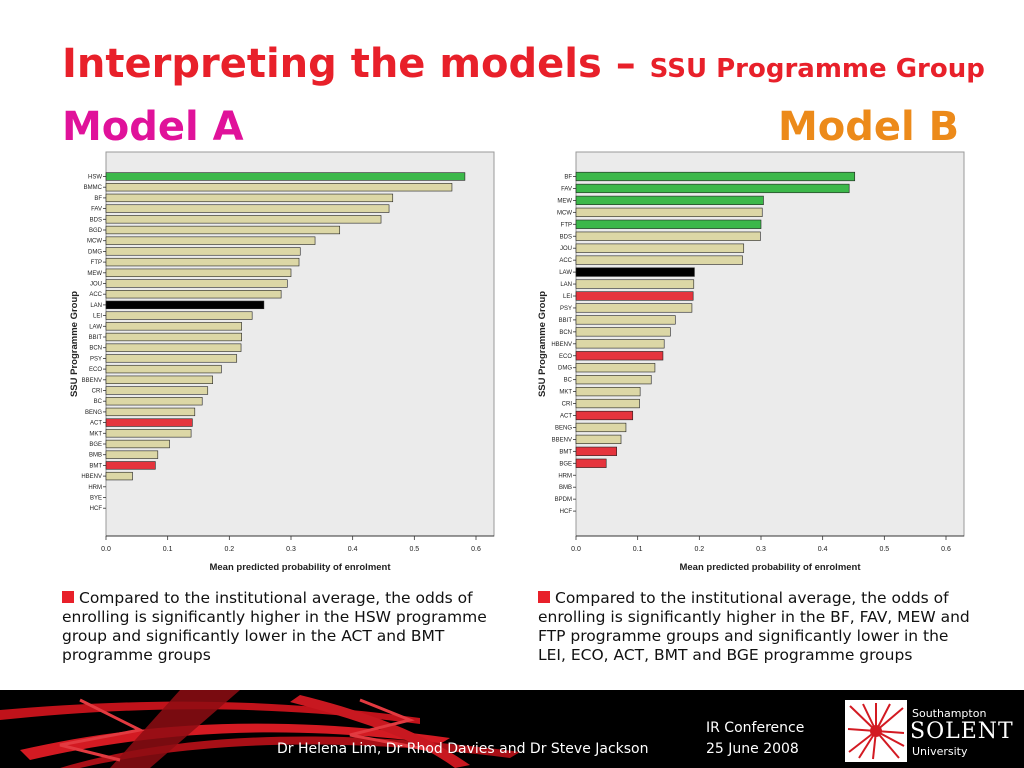  What do you see at coordinates (414, 549) in the screenshot?
I see `x-tick-label: 0.5` at bounding box center [414, 549].